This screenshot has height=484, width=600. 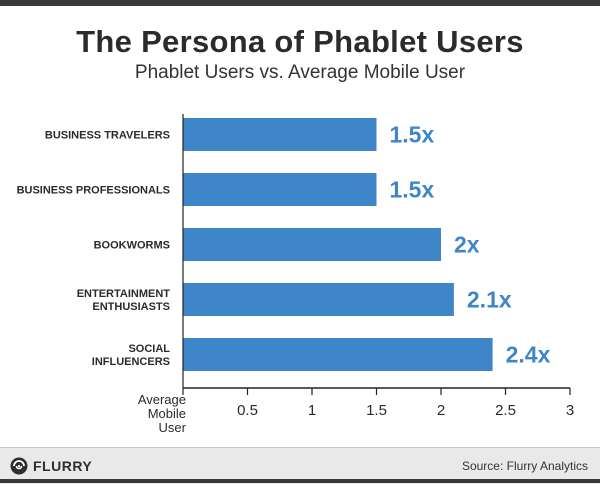 I want to click on category-label: ENTHUSIASTS, so click(x=131, y=307).